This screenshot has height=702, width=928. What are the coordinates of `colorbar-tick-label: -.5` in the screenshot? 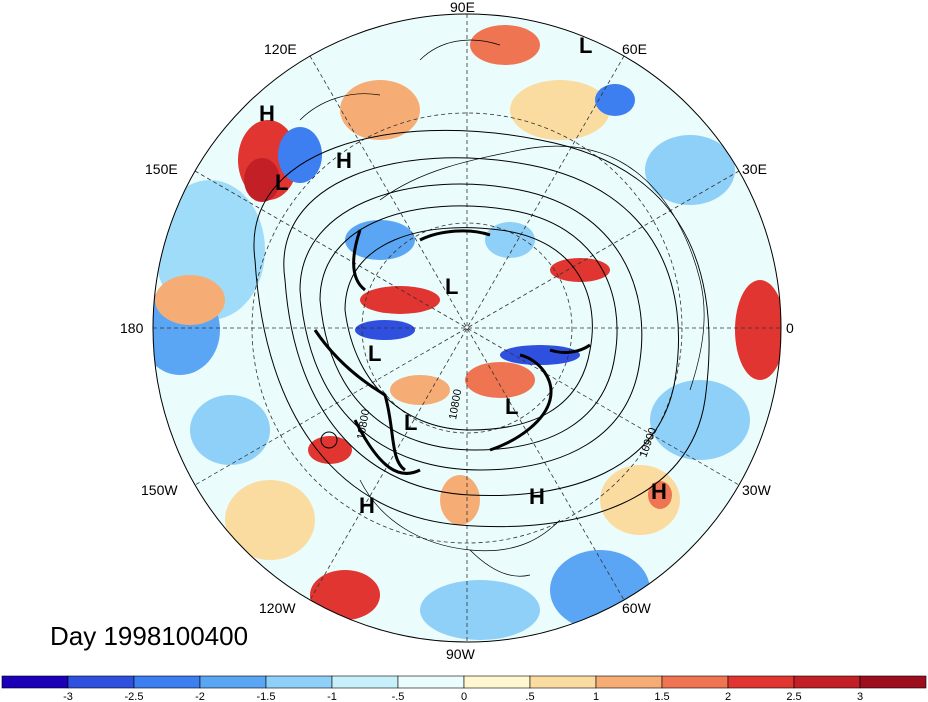 It's located at (398, 696).